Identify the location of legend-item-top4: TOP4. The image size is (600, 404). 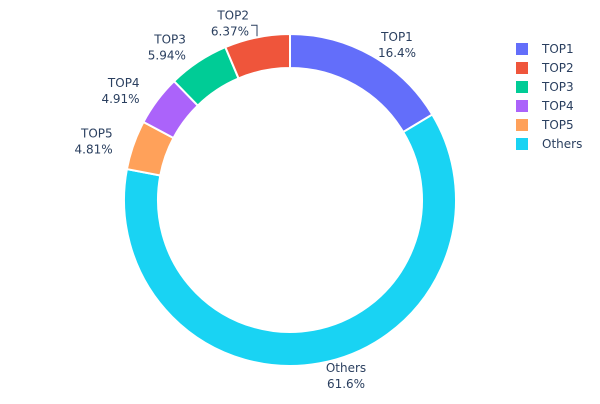
(545, 106).